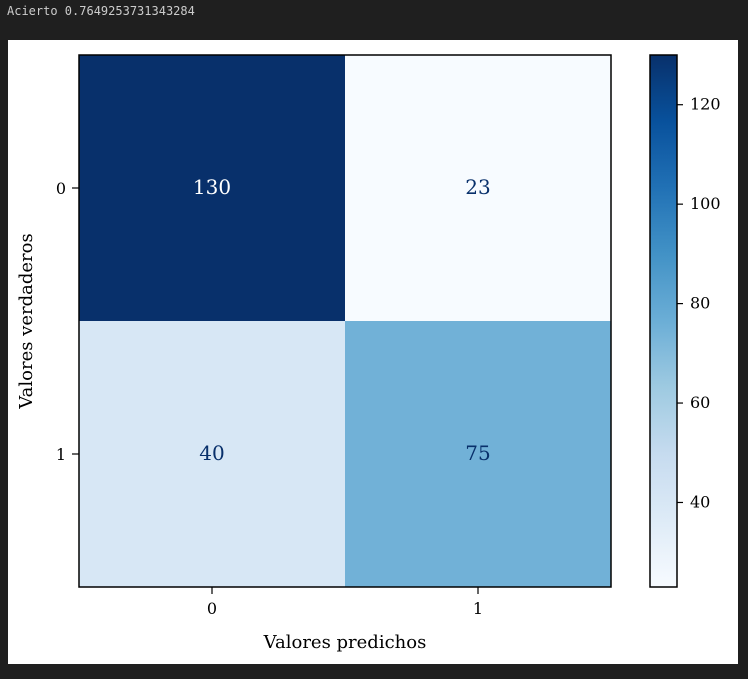 The image size is (748, 679). Describe the element at coordinates (705, 203) in the screenshot. I see `colorbar-tick-label: 100` at that location.